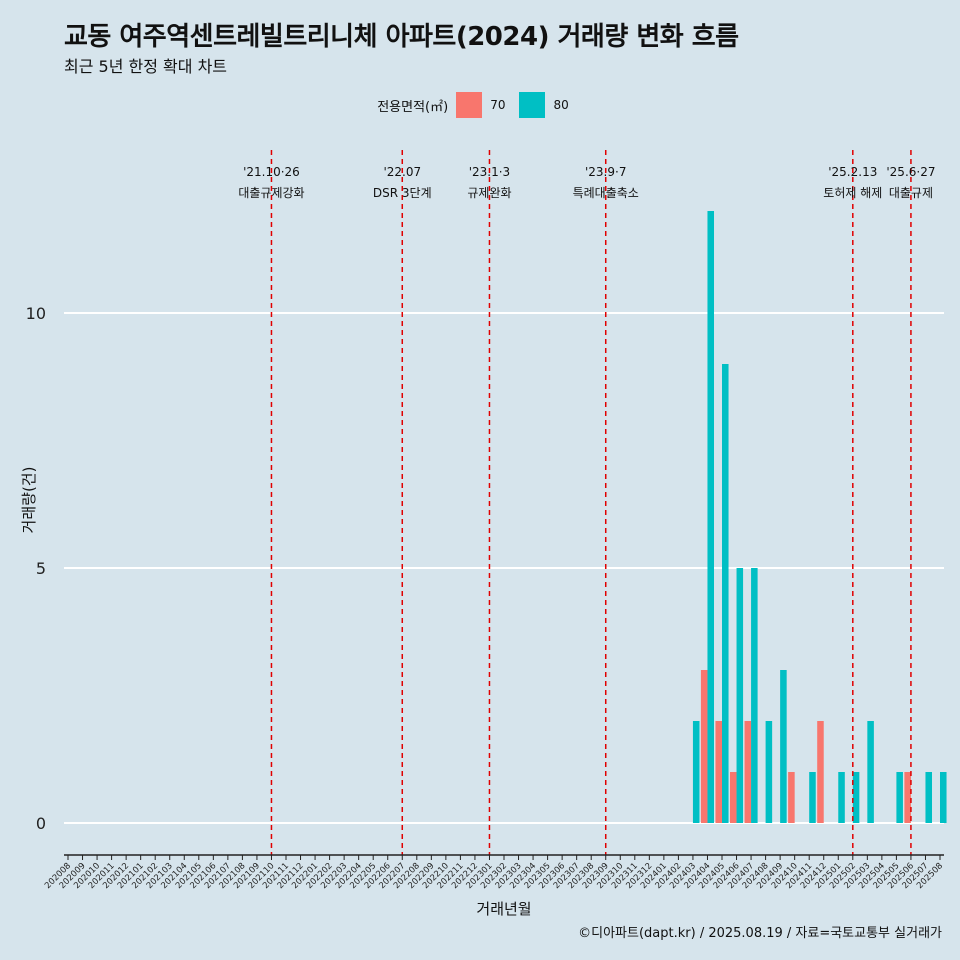 This screenshot has height=960, width=960. Describe the element at coordinates (41, 568) in the screenshot. I see `y-tick-label-5: 5` at that location.